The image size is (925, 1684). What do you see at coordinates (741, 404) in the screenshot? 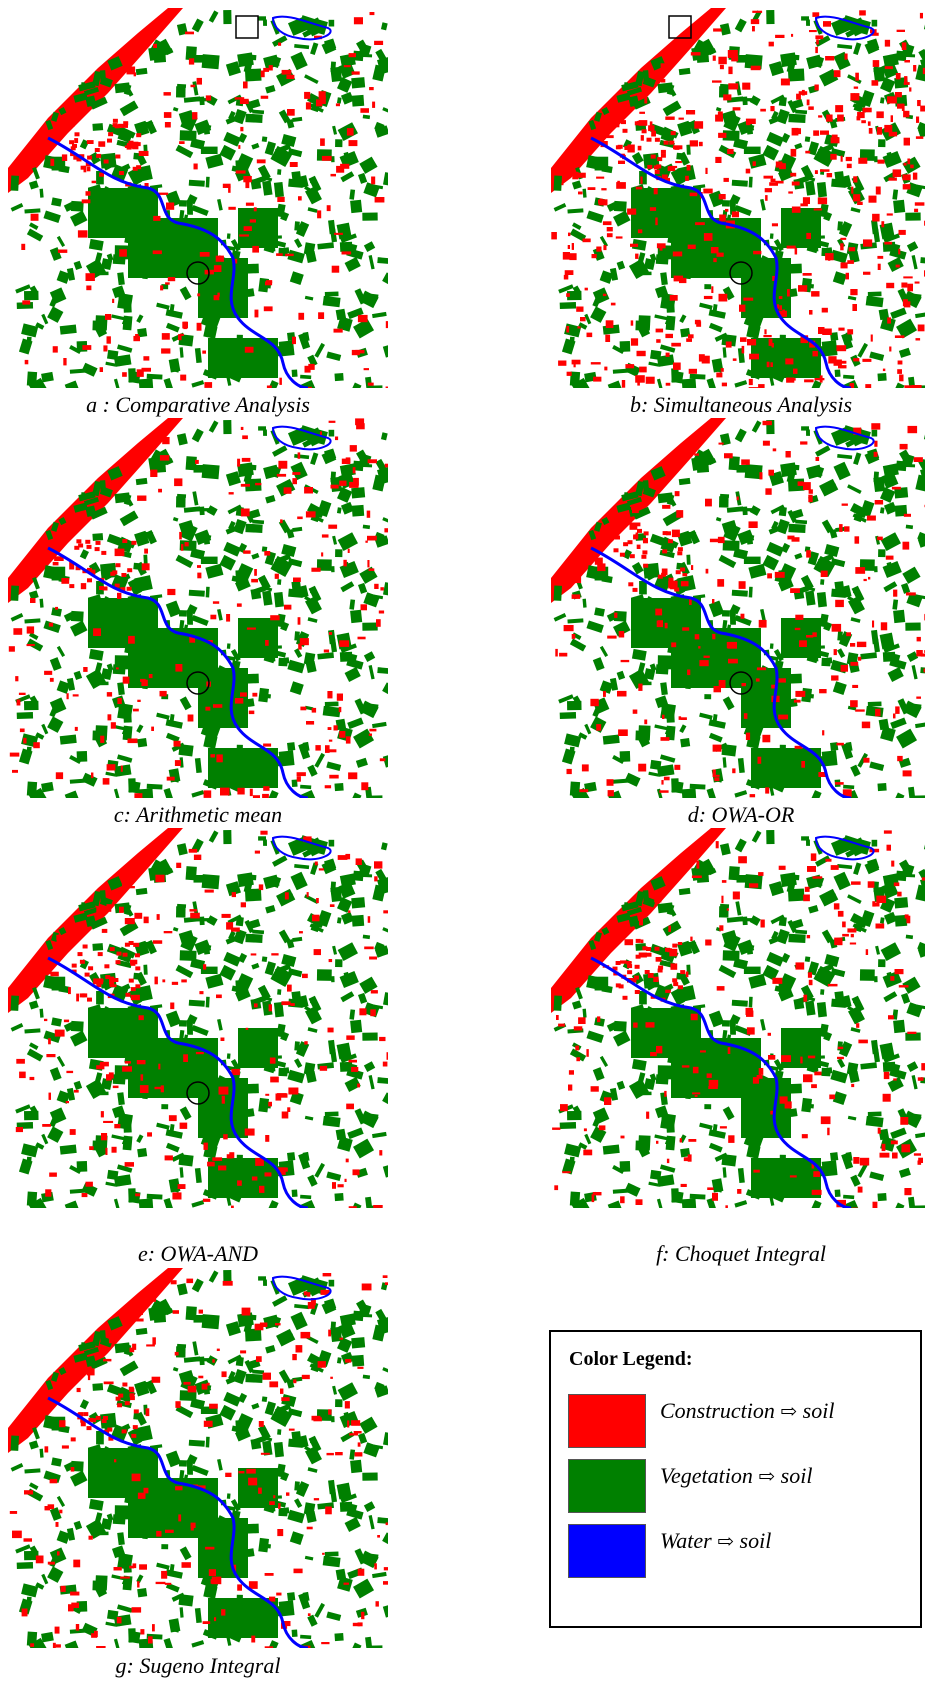
I see `caption-b: b: Simultaneous Analysis` at bounding box center [741, 404].